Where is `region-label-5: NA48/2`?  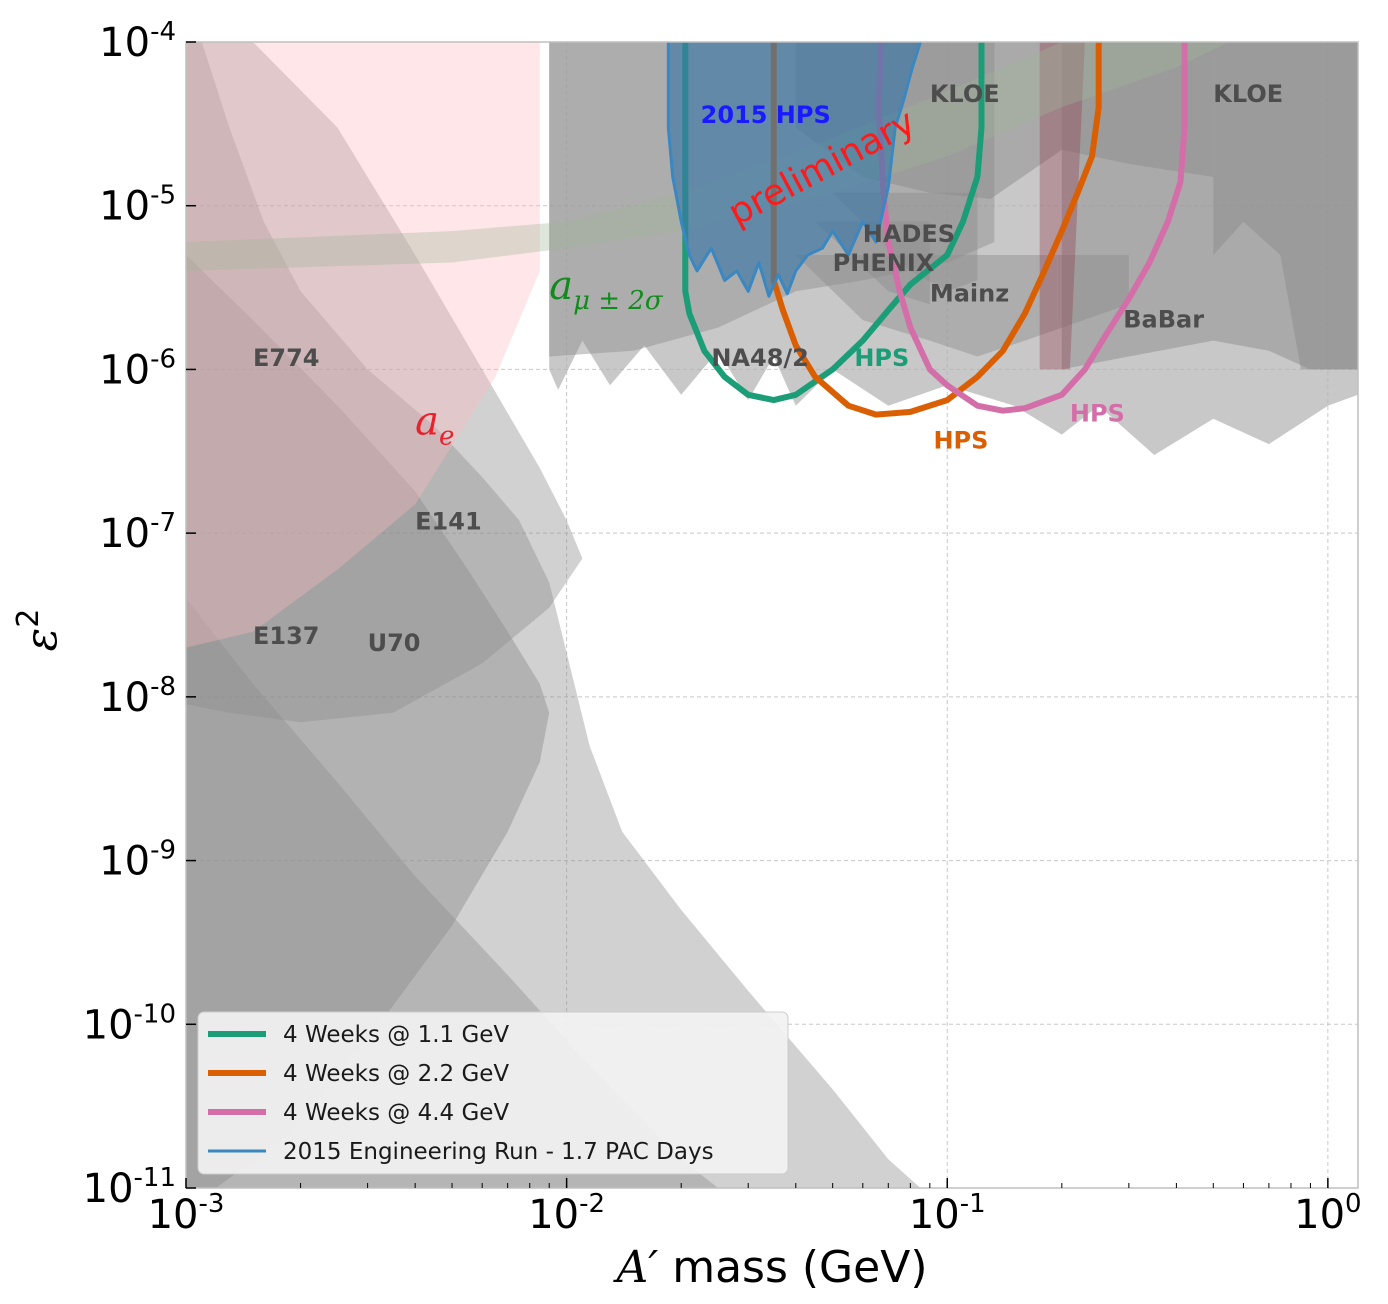
region-label-5: NA48/2 is located at coordinates (760, 358).